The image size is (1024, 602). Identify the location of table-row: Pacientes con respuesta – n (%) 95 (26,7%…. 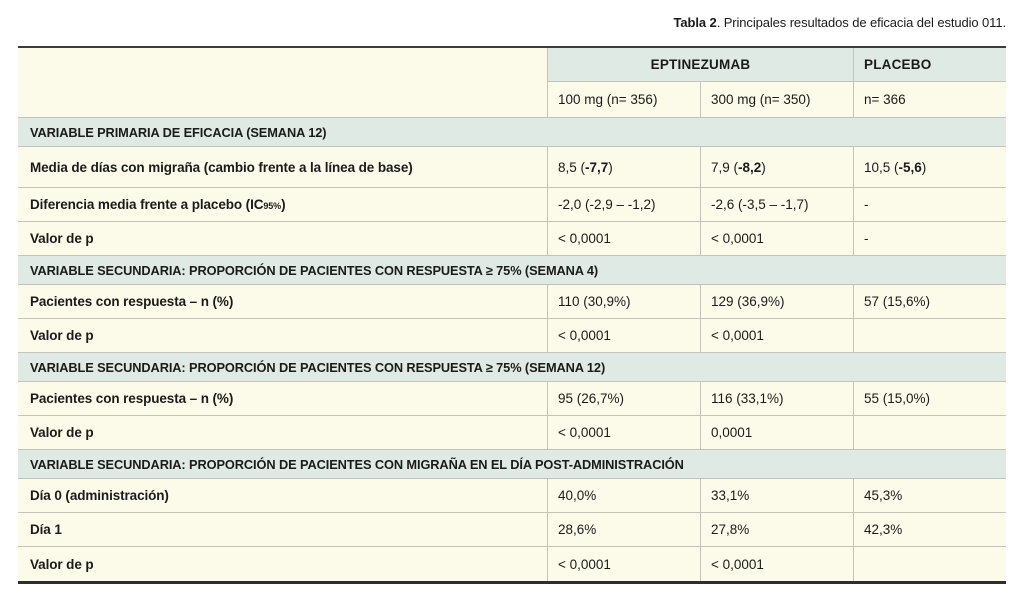
(512, 399).